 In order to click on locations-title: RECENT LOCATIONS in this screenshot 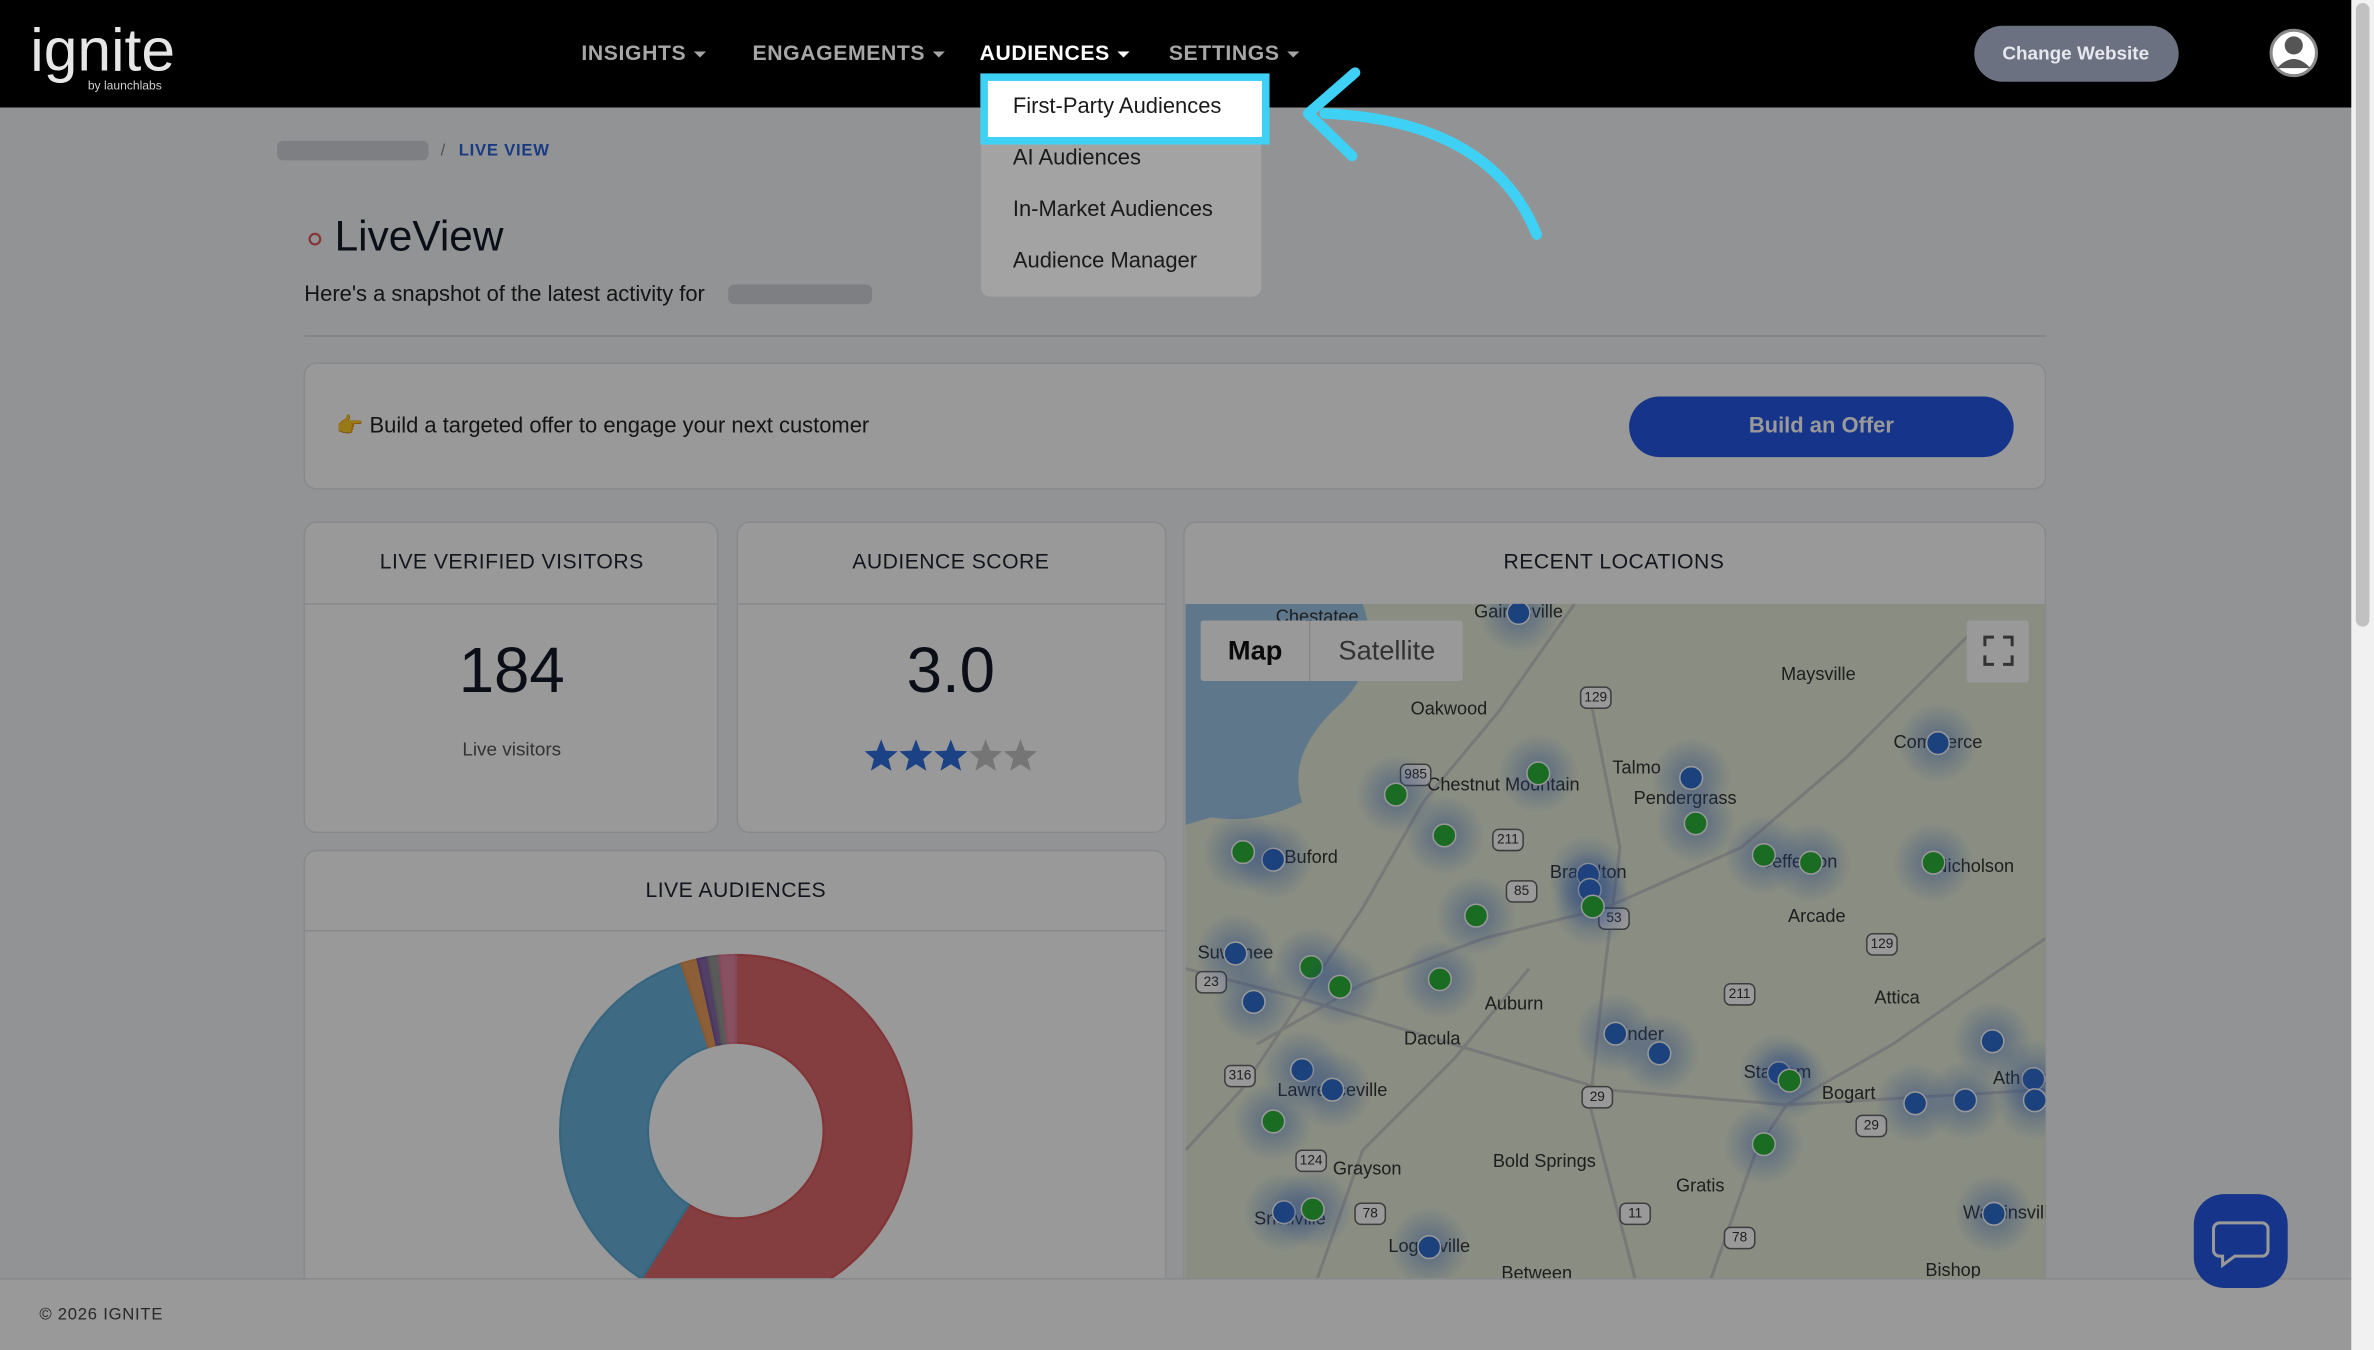, I will do `click(1614, 562)`.